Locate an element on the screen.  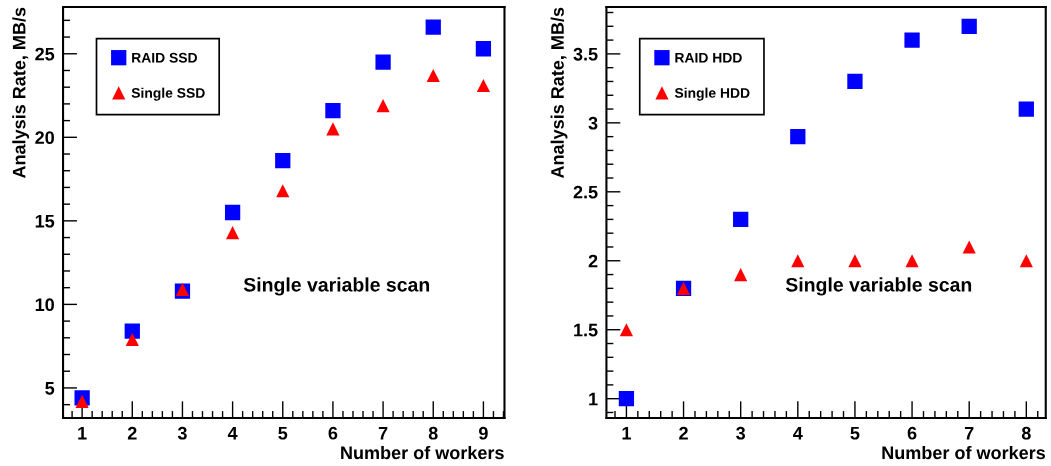
legend-label: Single HDD is located at coordinates (712, 94).